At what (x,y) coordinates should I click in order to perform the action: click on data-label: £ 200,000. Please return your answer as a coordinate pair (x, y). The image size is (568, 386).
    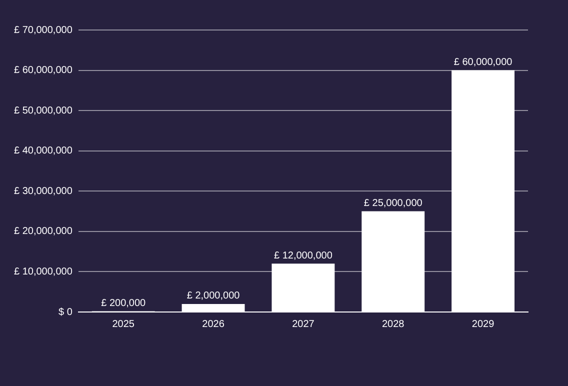
    Looking at the image, I should click on (123, 303).